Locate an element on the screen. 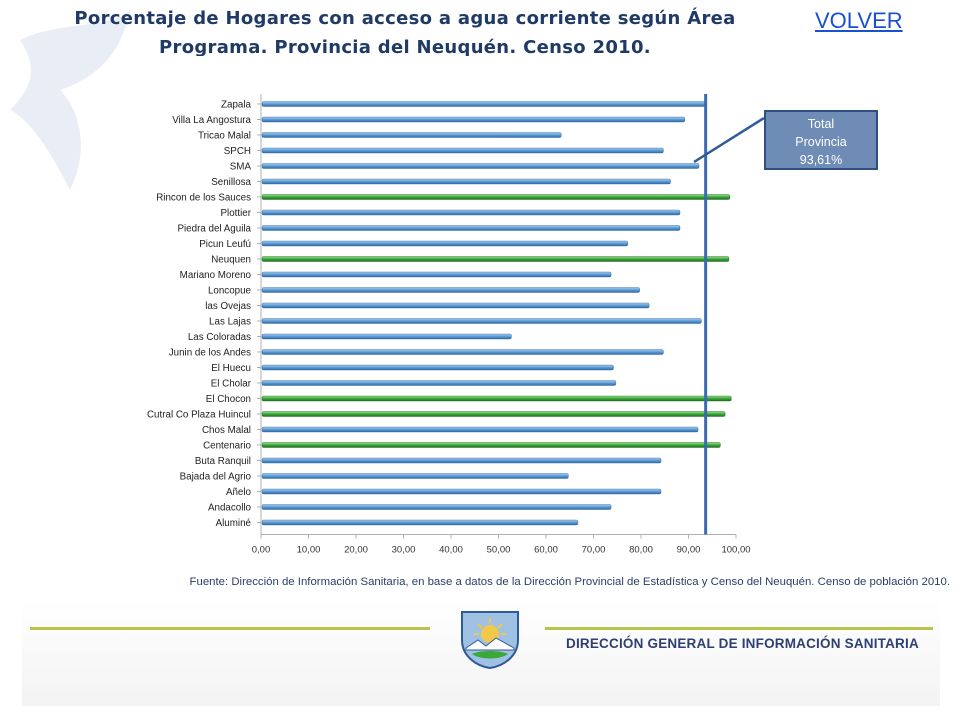 The width and height of the screenshot is (960, 720). x-tick-label: 90,00 is located at coordinates (689, 550).